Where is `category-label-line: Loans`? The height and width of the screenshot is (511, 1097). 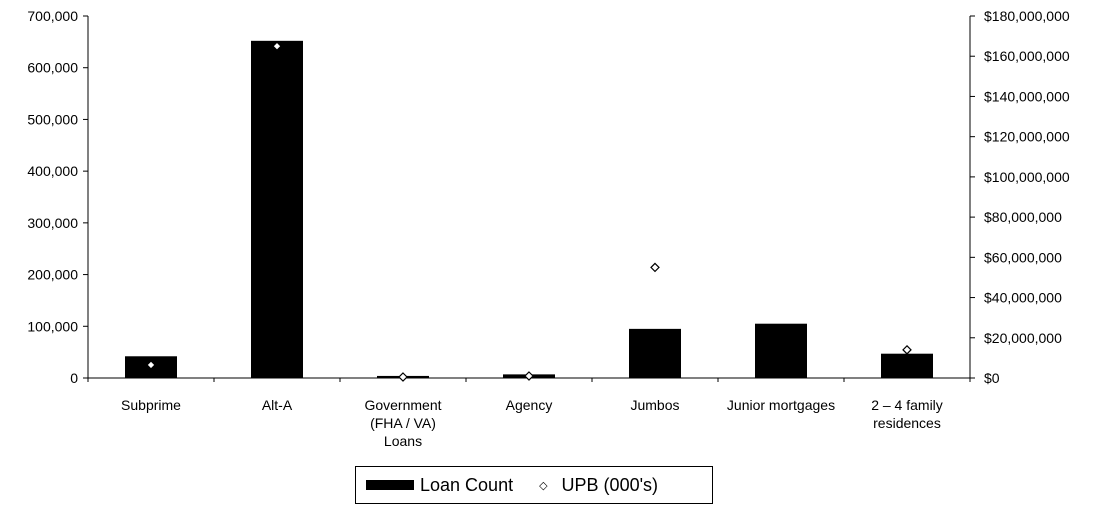 category-label-line: Loans is located at coordinates (403, 441).